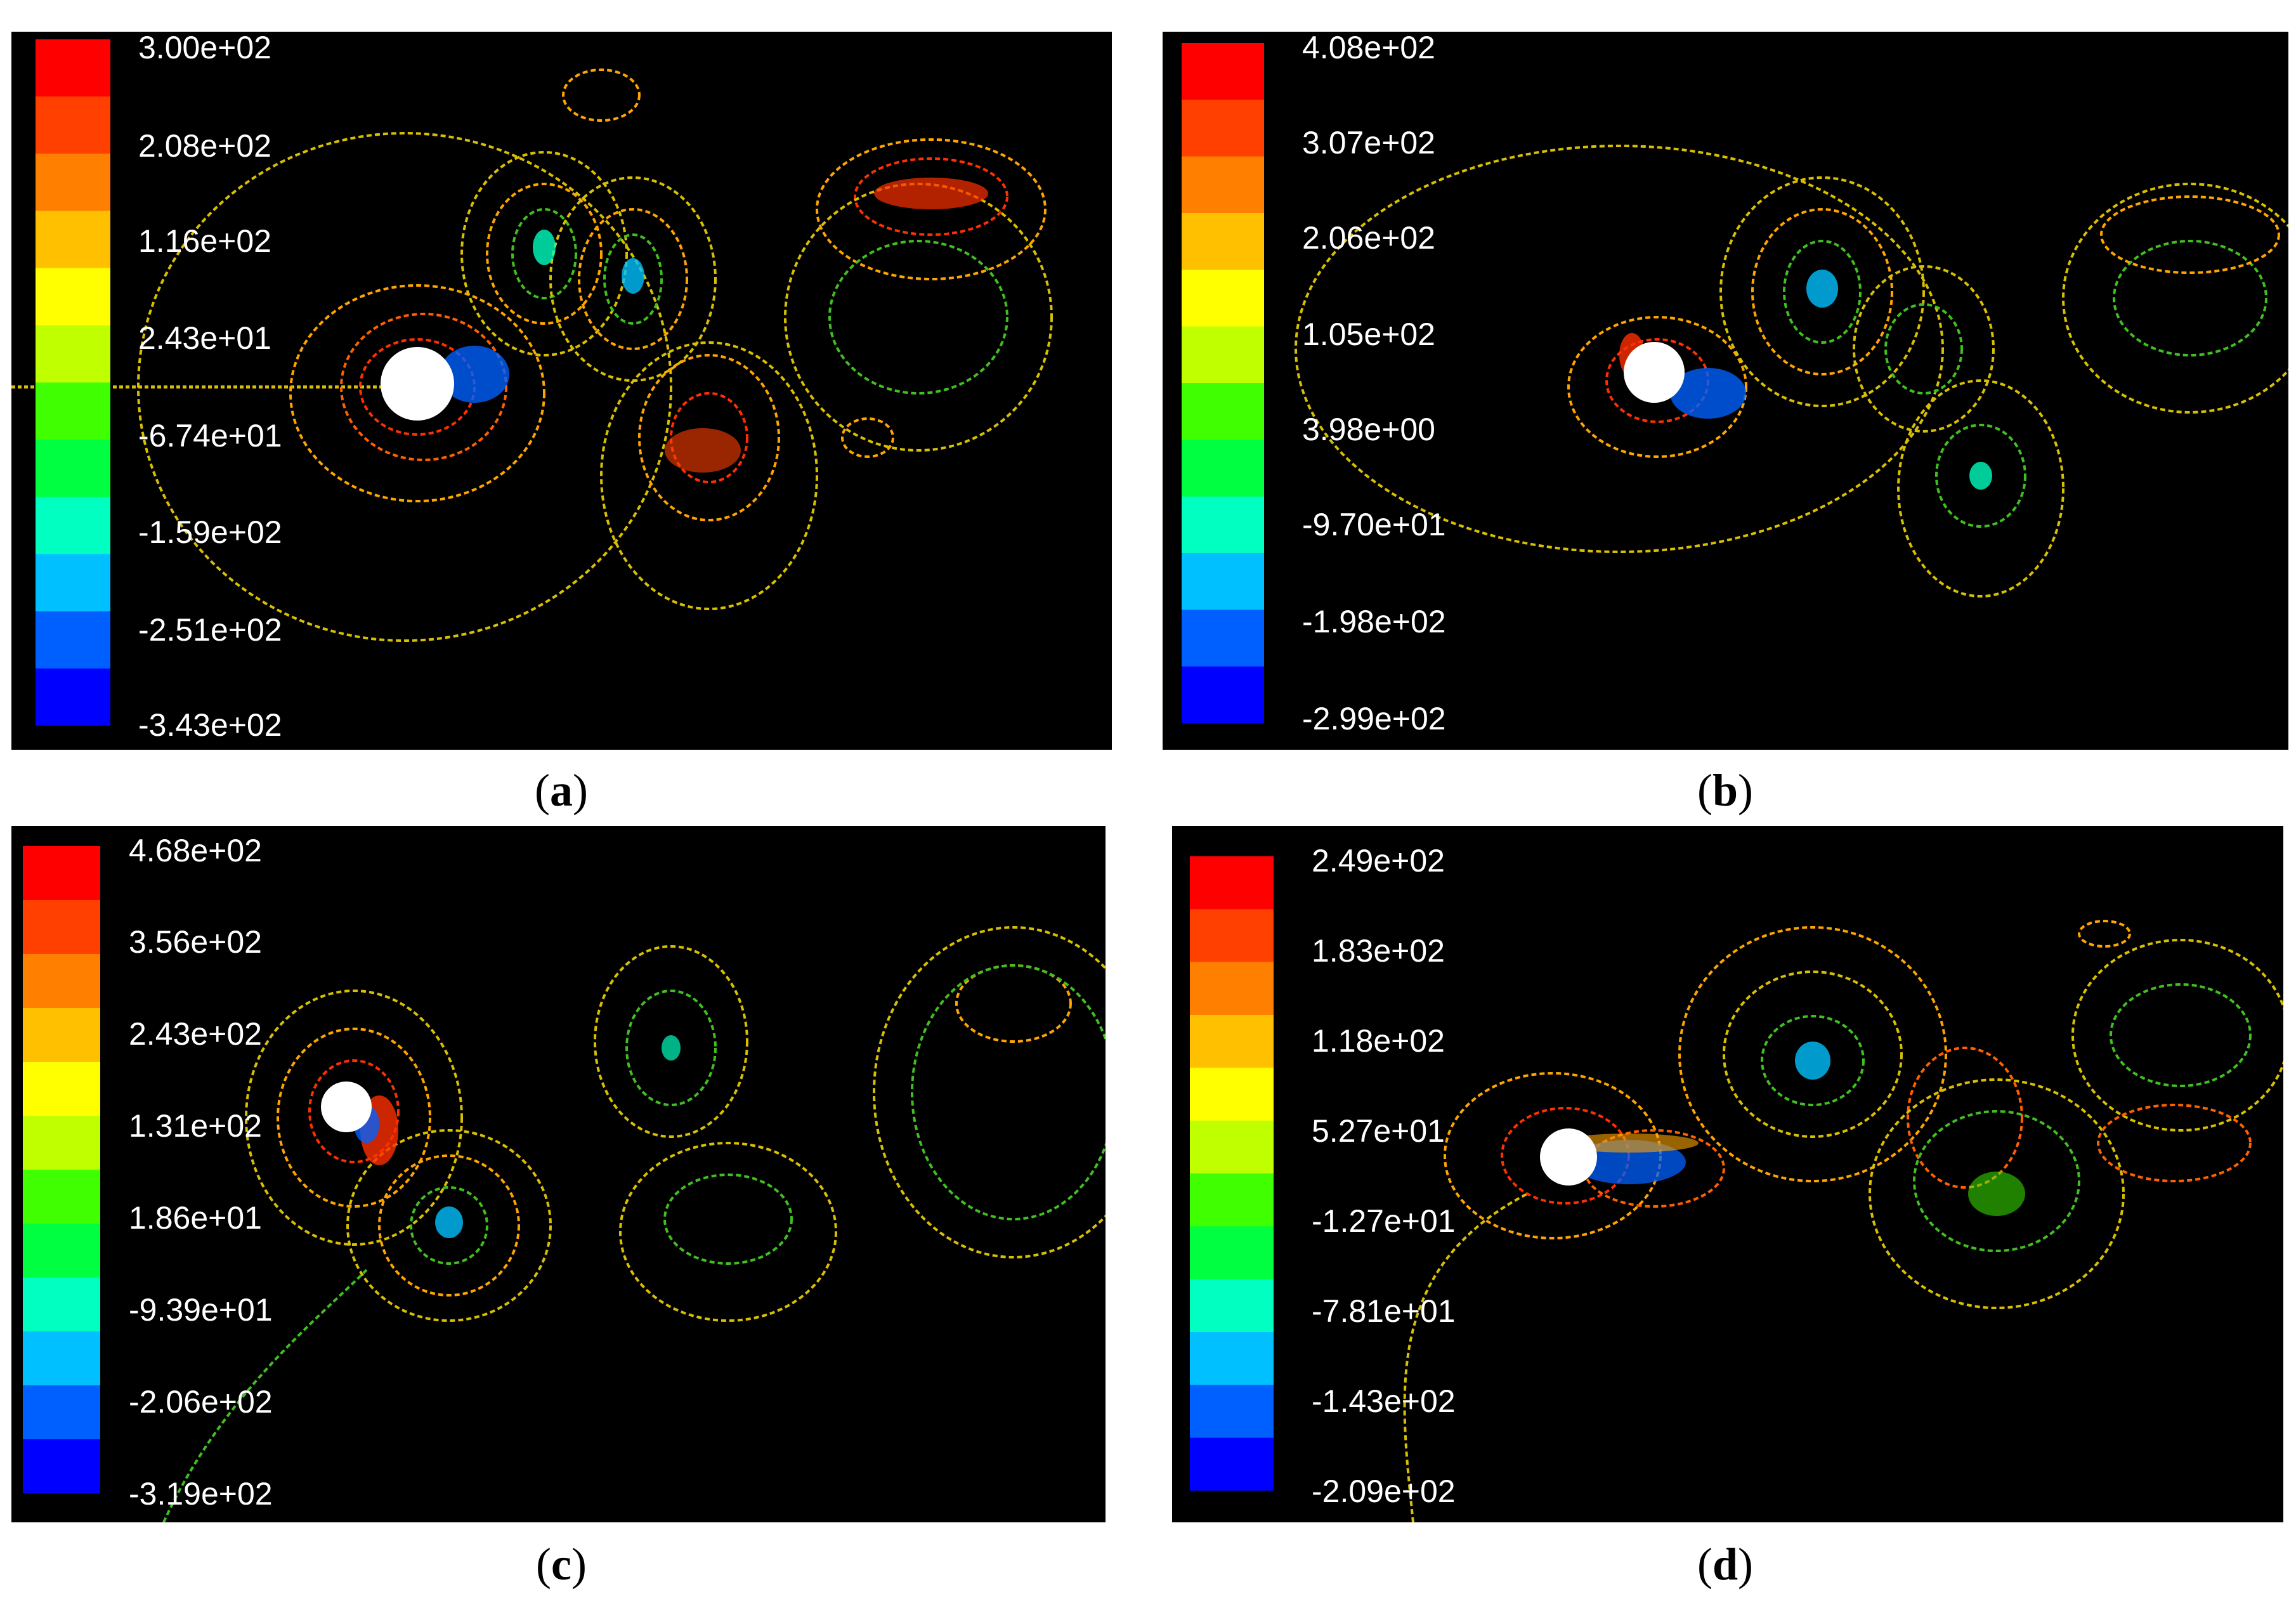  I want to click on colorbar-tick: -3.19e+02, so click(201, 1494).